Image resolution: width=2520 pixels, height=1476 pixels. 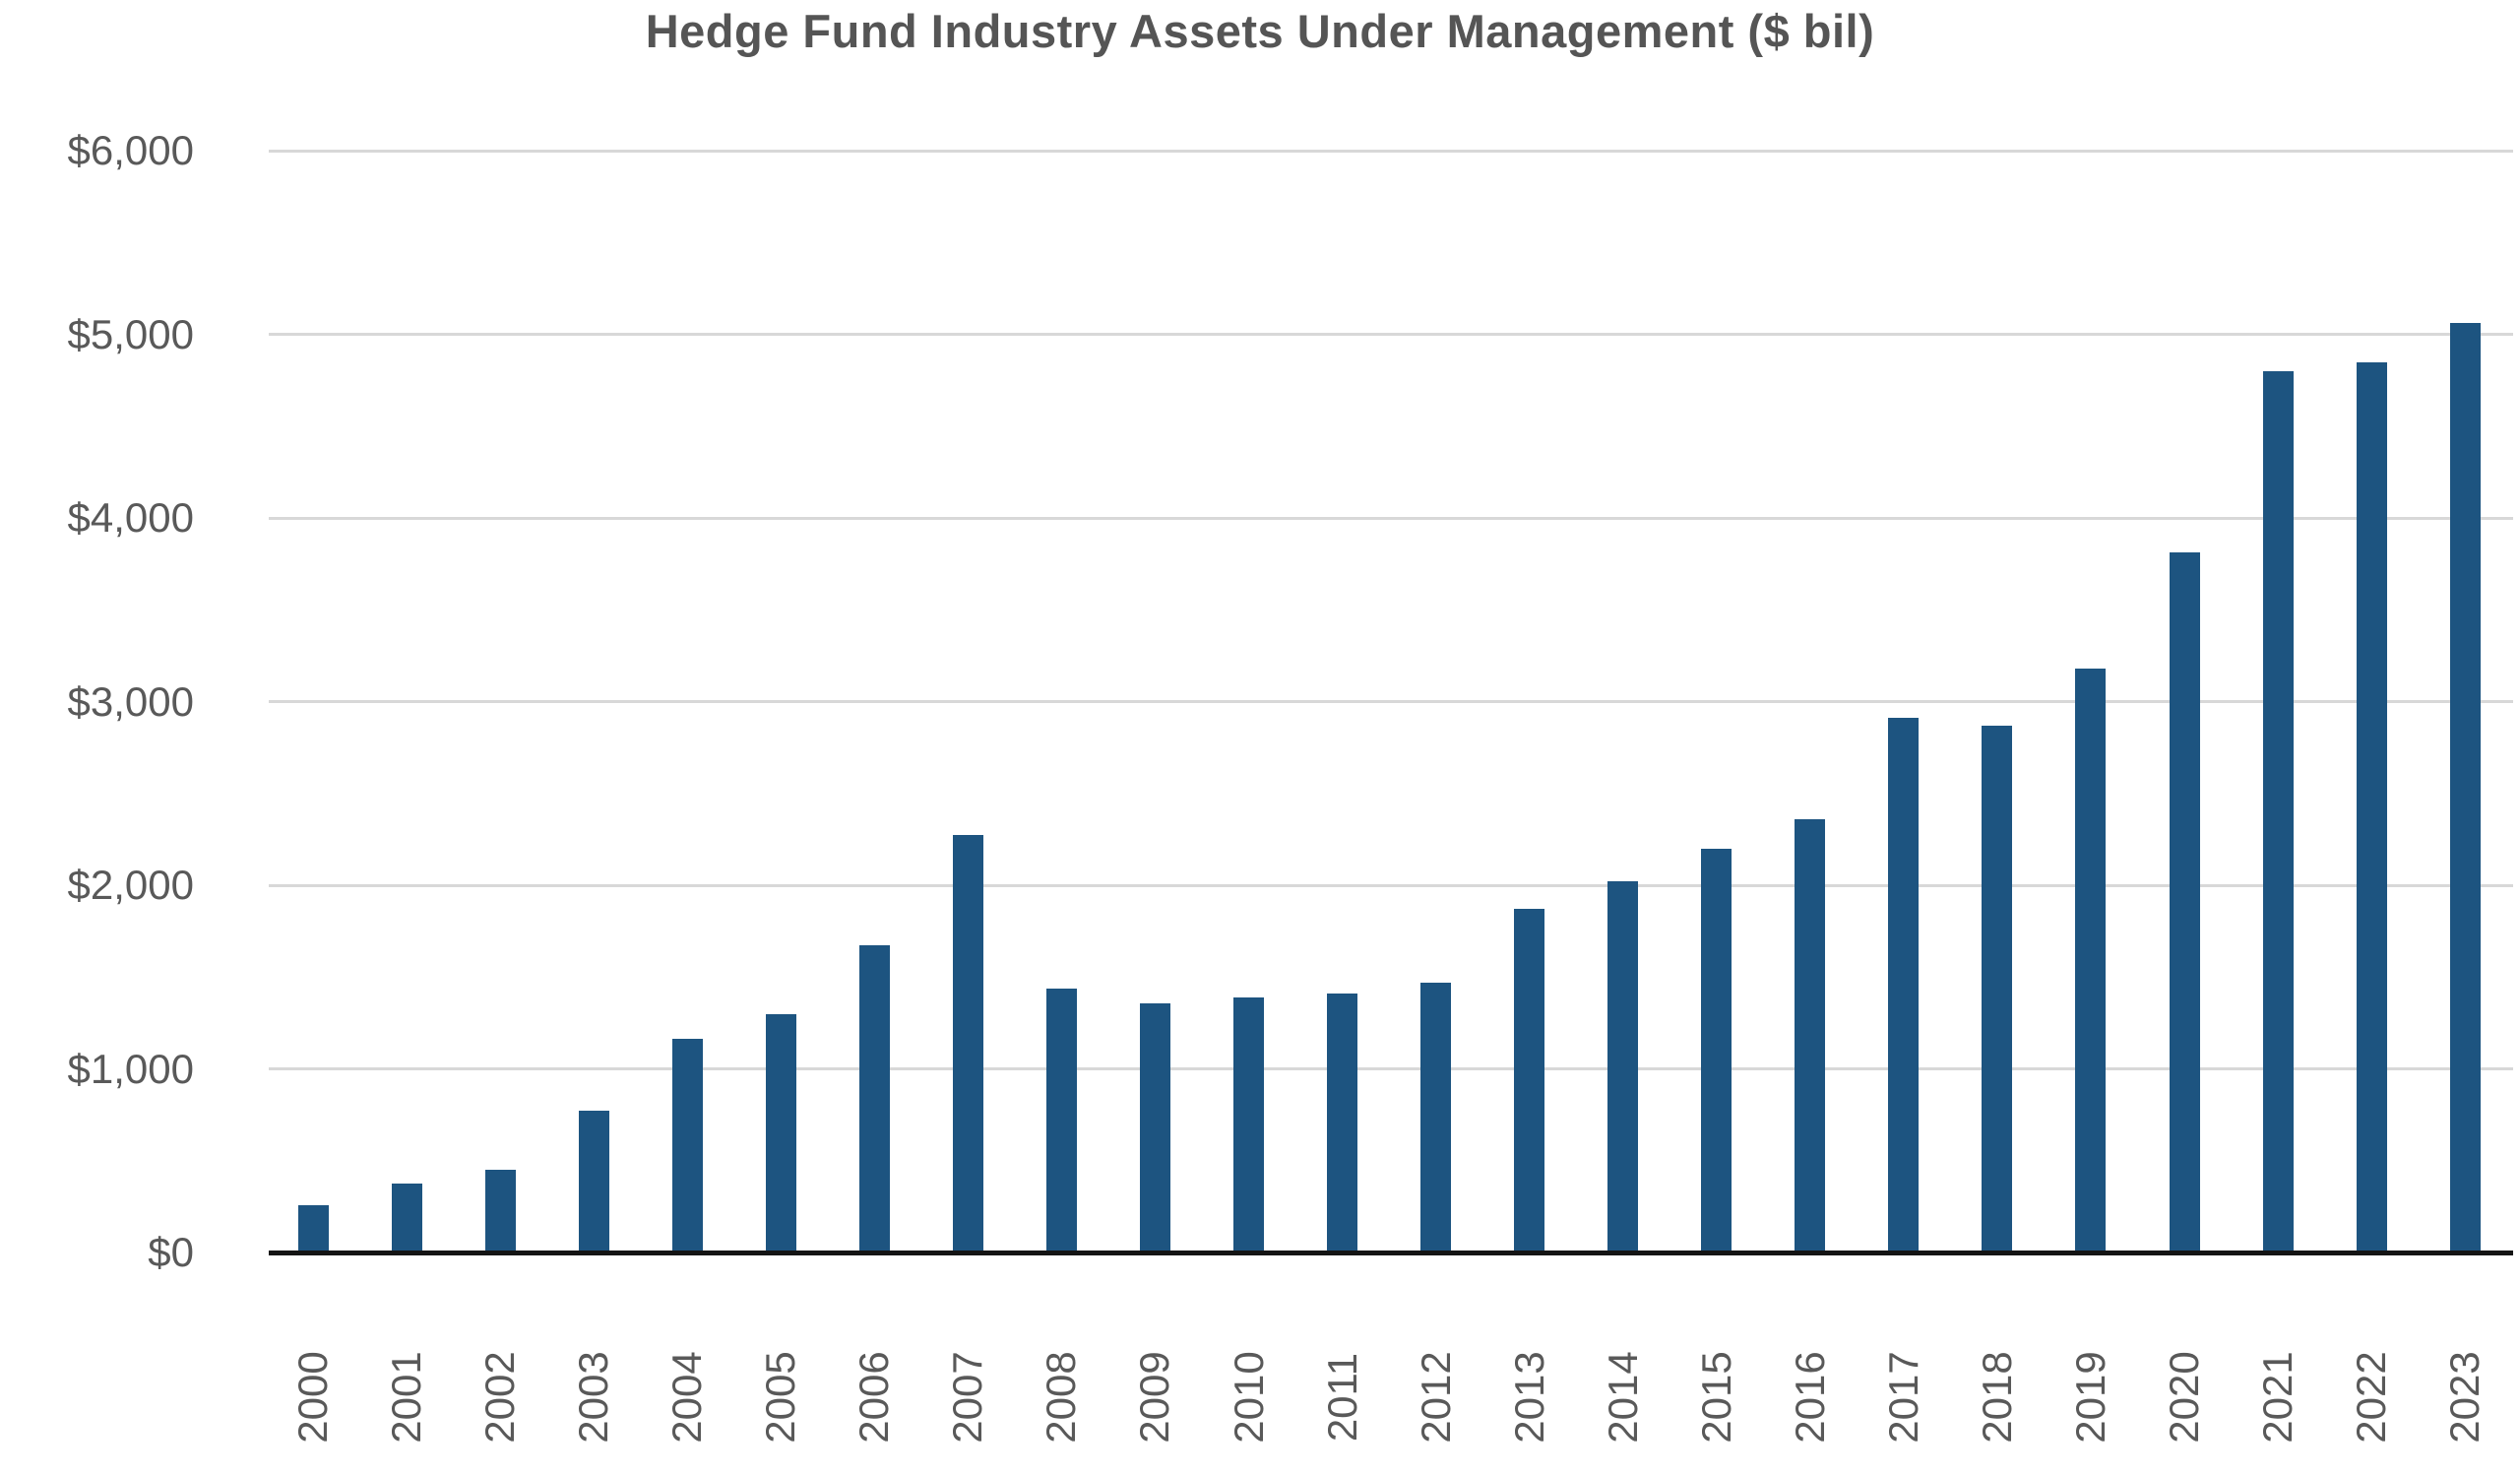 I want to click on y-axis-tick-label: $3,000, so click(x=130, y=701).